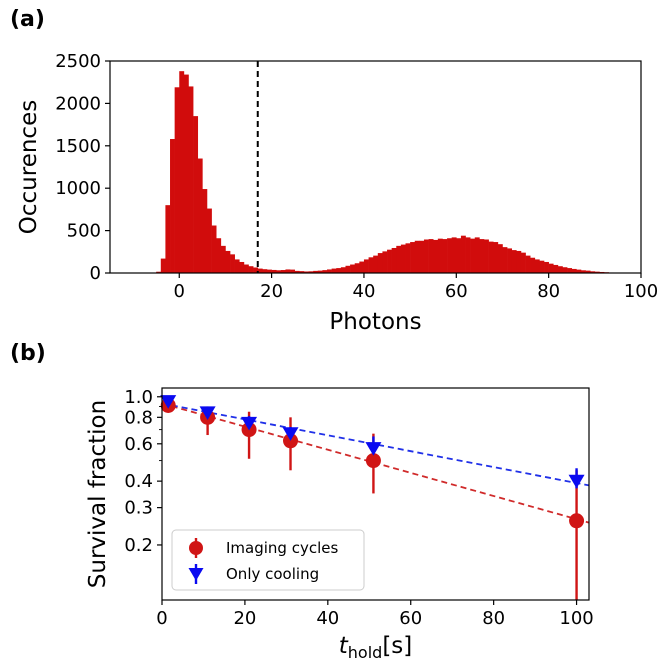  Describe the element at coordinates (282, 548) in the screenshot. I see `legend-label: Imaging cycles` at that location.